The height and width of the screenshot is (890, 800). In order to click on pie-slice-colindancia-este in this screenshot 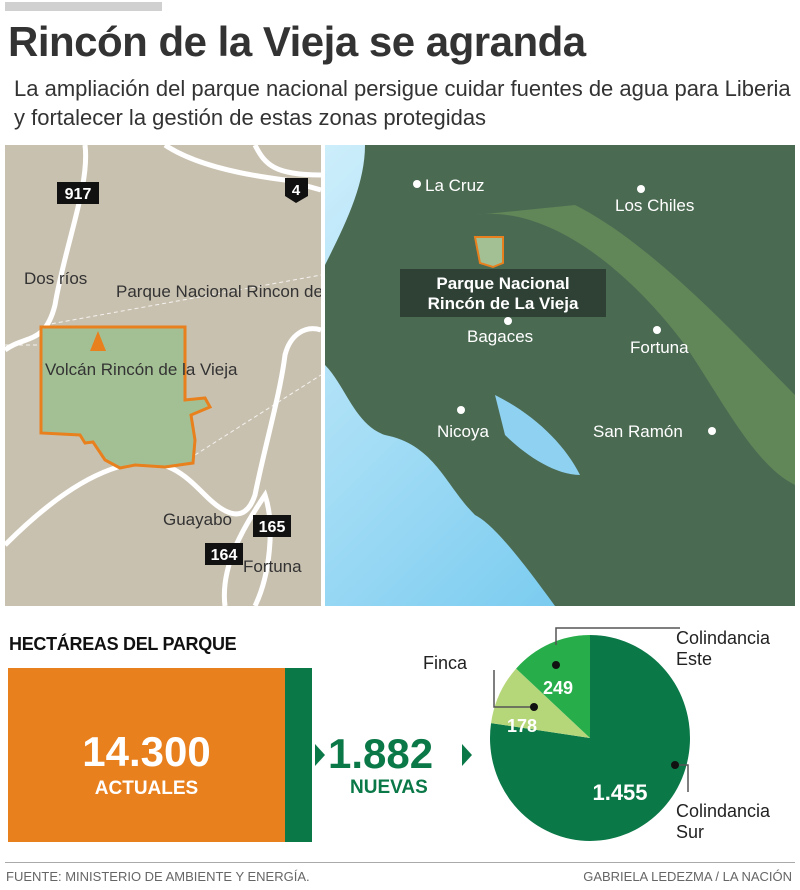, I will do `click(553, 686)`.